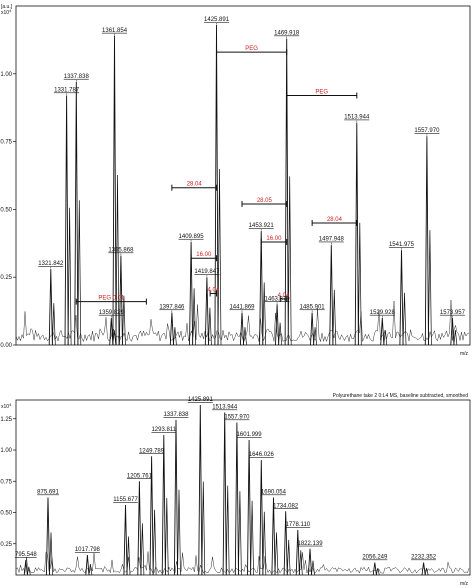 Image resolution: width=474 pixels, height=588 pixels. I want to click on peak-label: 1397.846, so click(172, 307).